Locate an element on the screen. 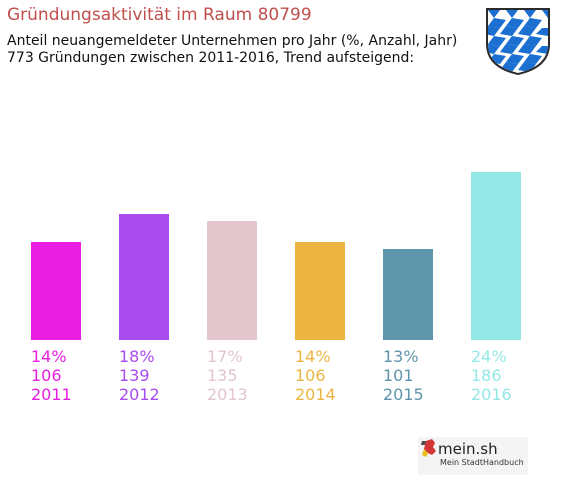  logo-tagline: Mein StadtHandbuch is located at coordinates (482, 462).